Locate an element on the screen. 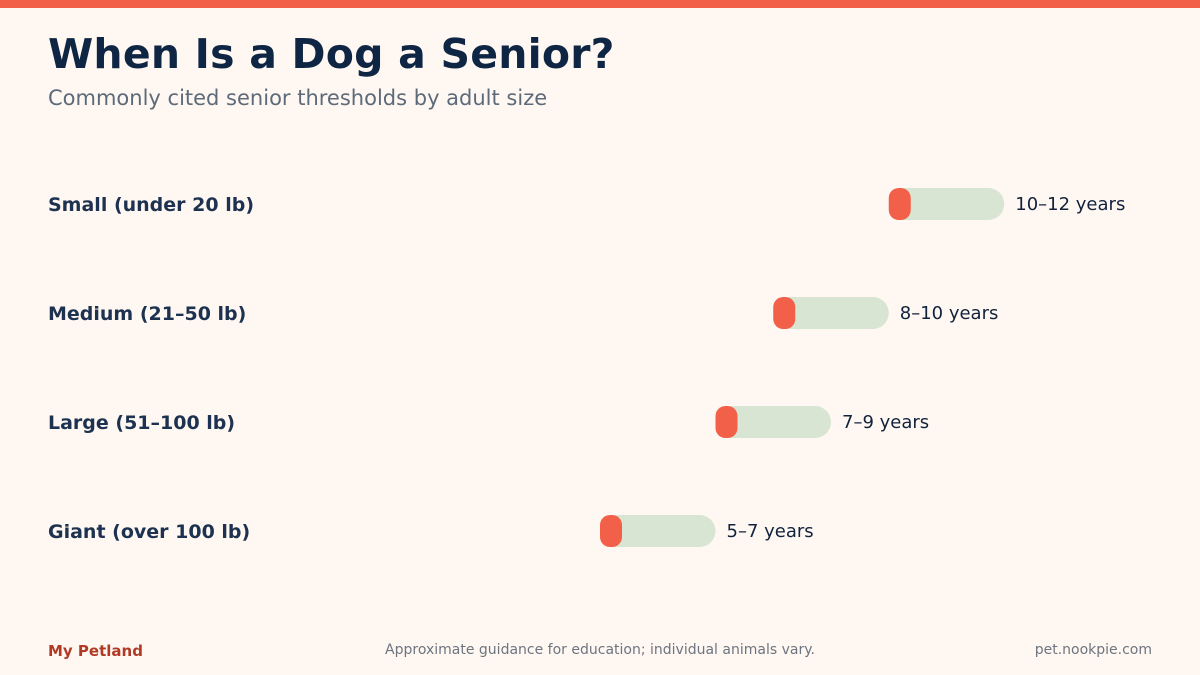 The image size is (1200, 675). top-accent-bar is located at coordinates (600, 4).